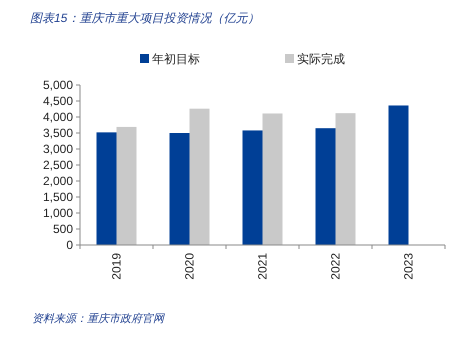 Image resolution: width=468 pixels, height=345 pixels. Describe the element at coordinates (117, 266) in the screenshot. I see `x-tick-label: 2019` at that location.